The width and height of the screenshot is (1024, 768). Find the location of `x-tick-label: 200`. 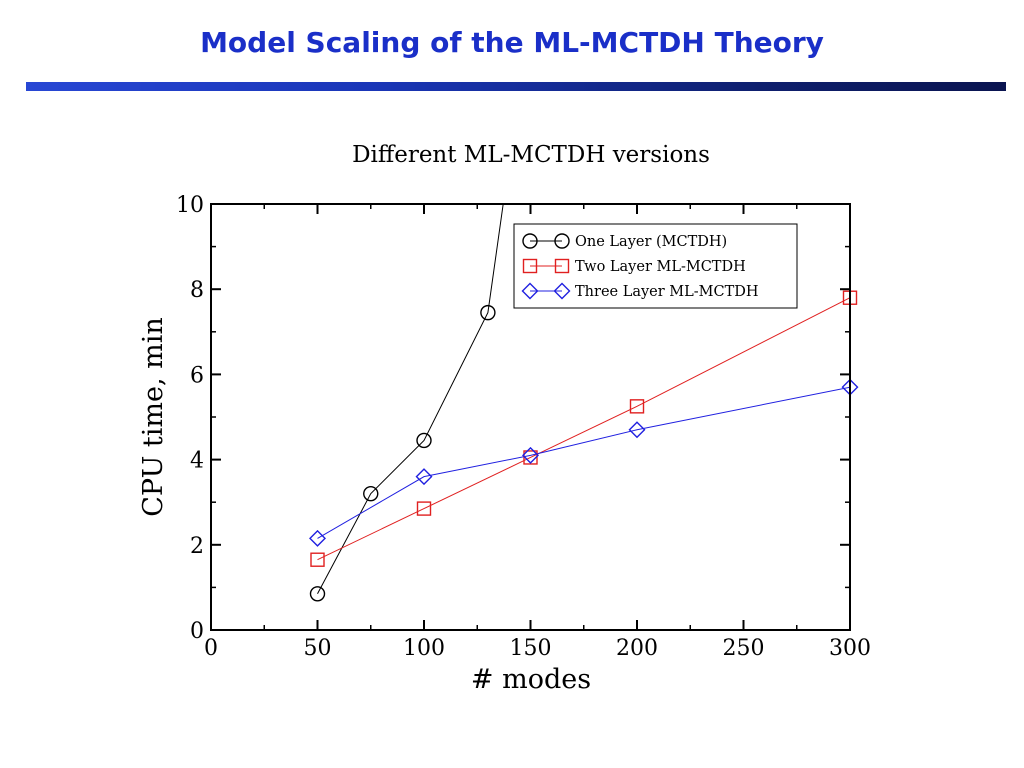

x-tick-label: 200 is located at coordinates (637, 648).